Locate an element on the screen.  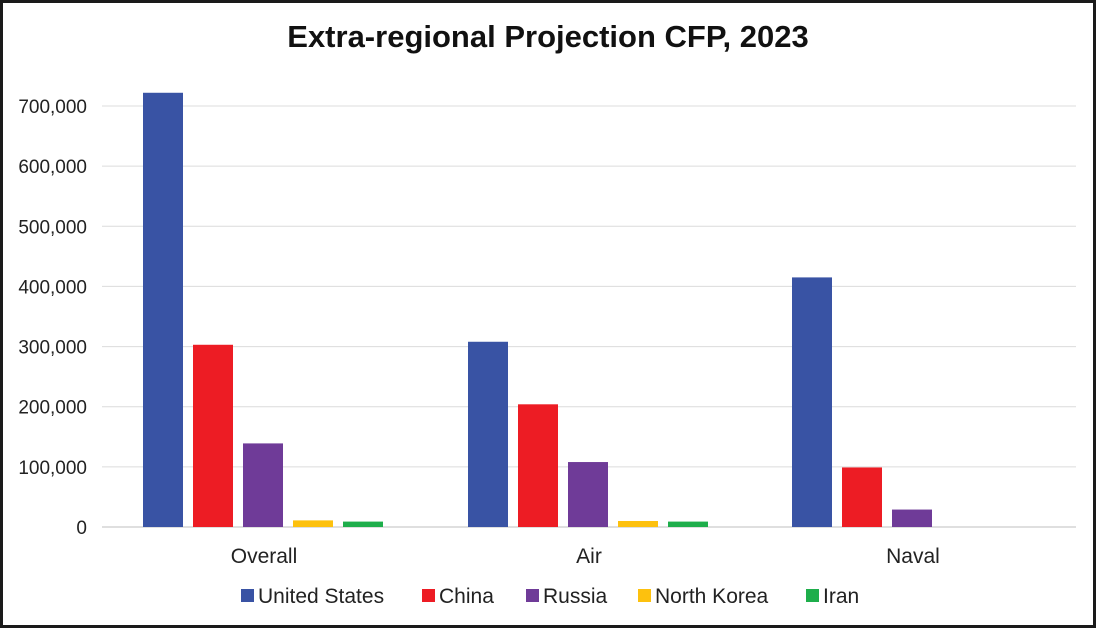
bar-russia-naval is located at coordinates (912, 518).